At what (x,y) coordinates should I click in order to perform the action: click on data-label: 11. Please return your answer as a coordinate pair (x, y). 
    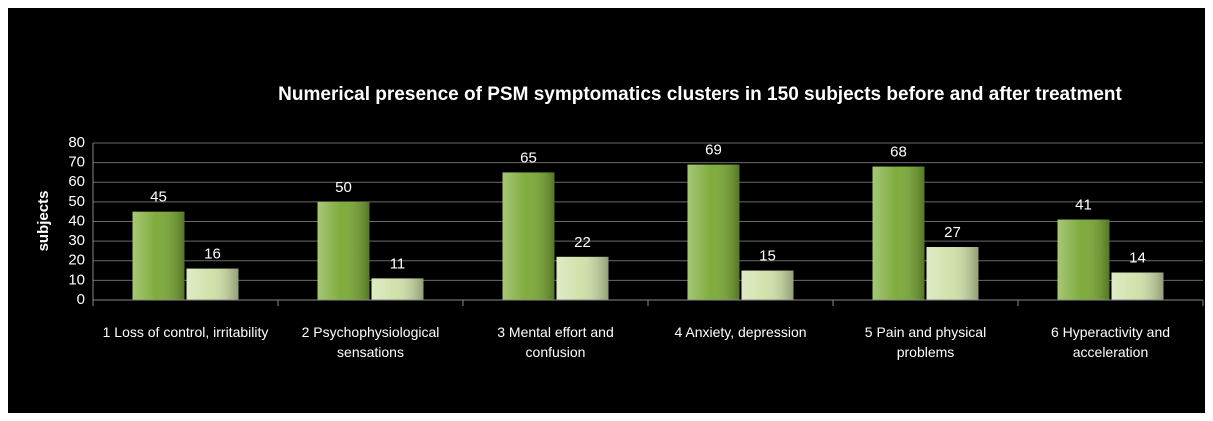
    Looking at the image, I should click on (398, 263).